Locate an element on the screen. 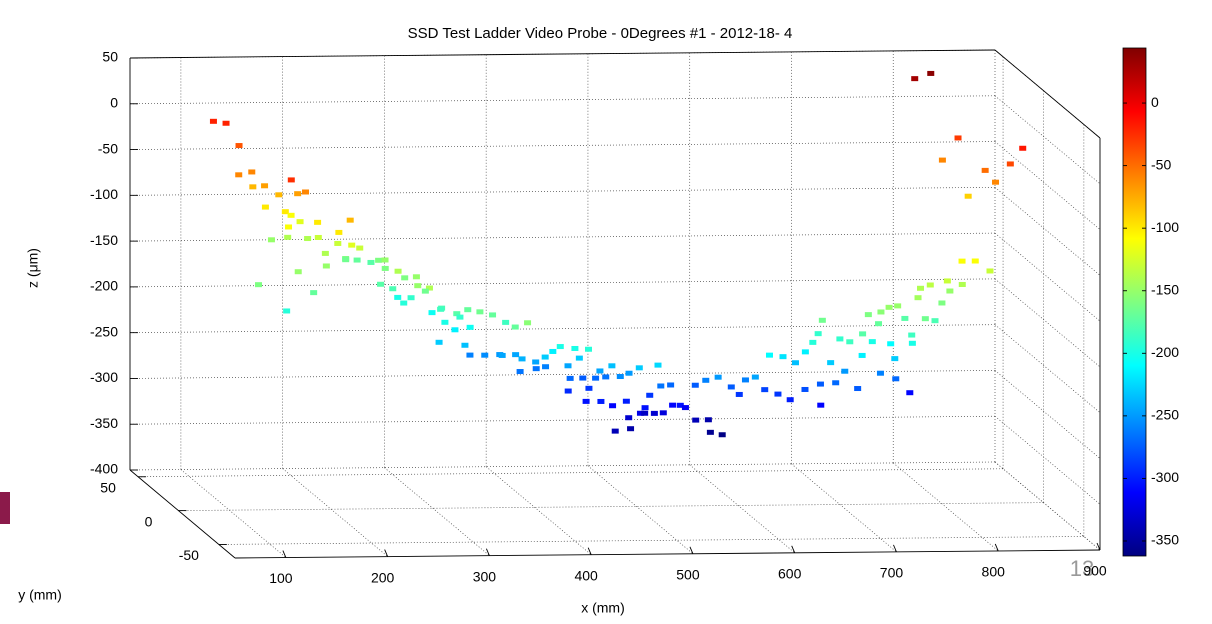 Image resolution: width=1212 pixels, height=624 pixels. y-tick-label: 50 is located at coordinates (108, 487).